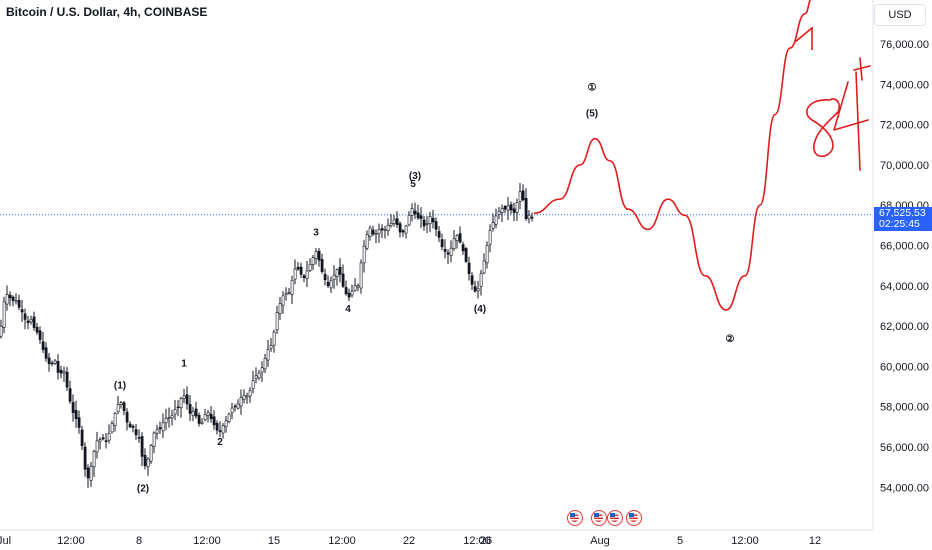 This screenshot has width=932, height=550. What do you see at coordinates (904, 367) in the screenshot?
I see `price-tick-label: 60,000.00` at bounding box center [904, 367].